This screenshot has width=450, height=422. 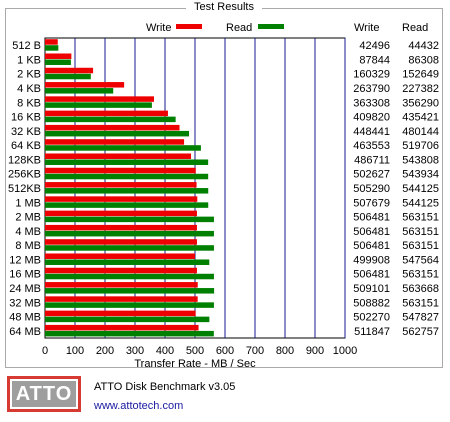 I want to click on read-value: 227382, so click(x=420, y=89).